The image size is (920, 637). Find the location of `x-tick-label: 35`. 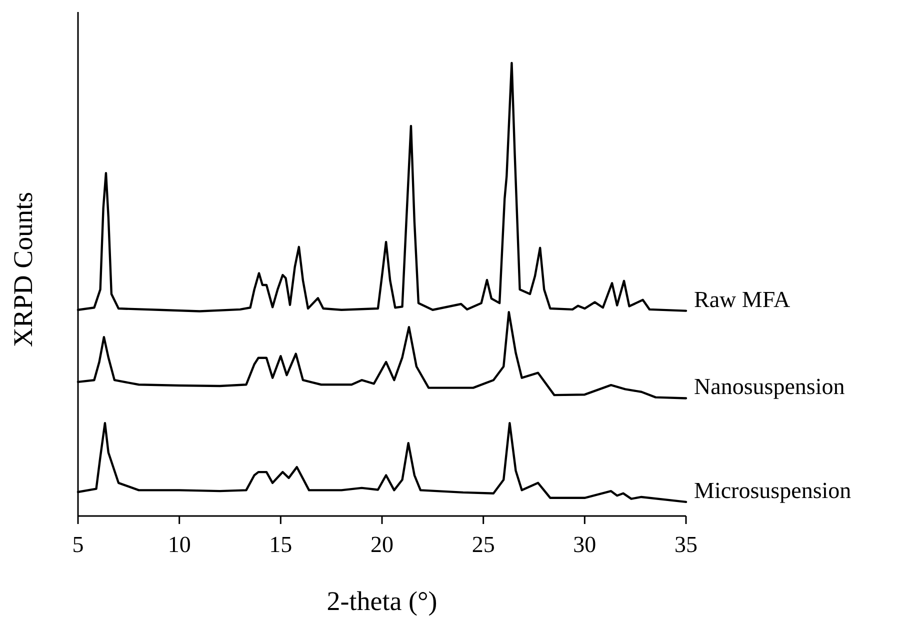

x-tick-label: 35 is located at coordinates (686, 544).